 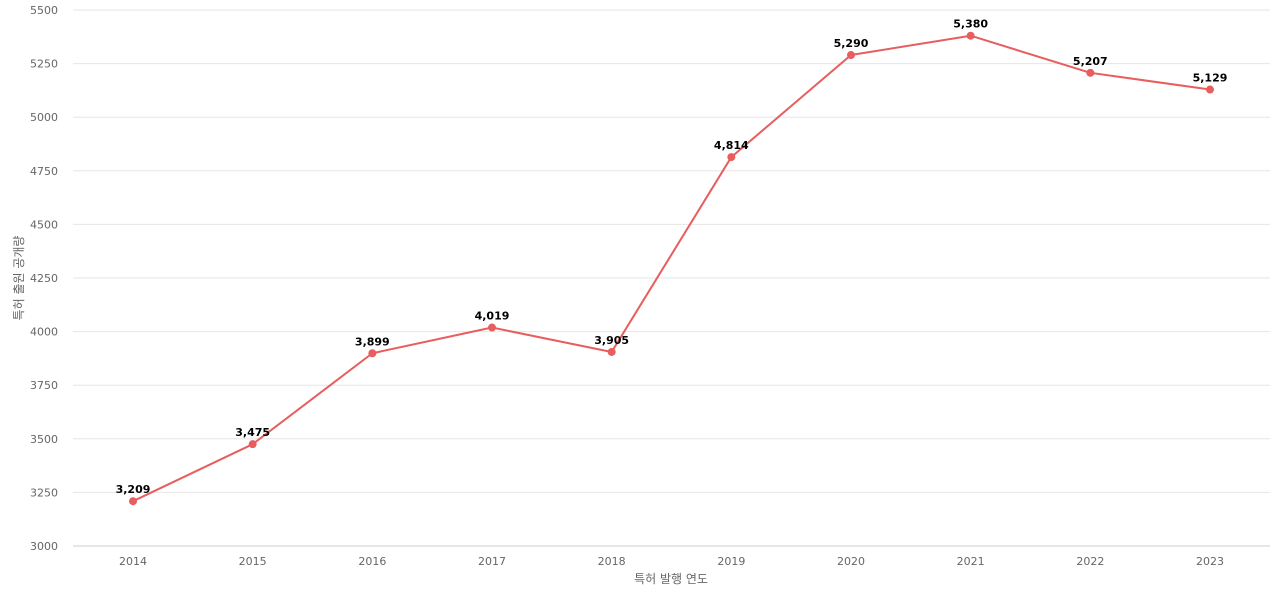 I want to click on data-label: 5,207, so click(x=1090, y=61).